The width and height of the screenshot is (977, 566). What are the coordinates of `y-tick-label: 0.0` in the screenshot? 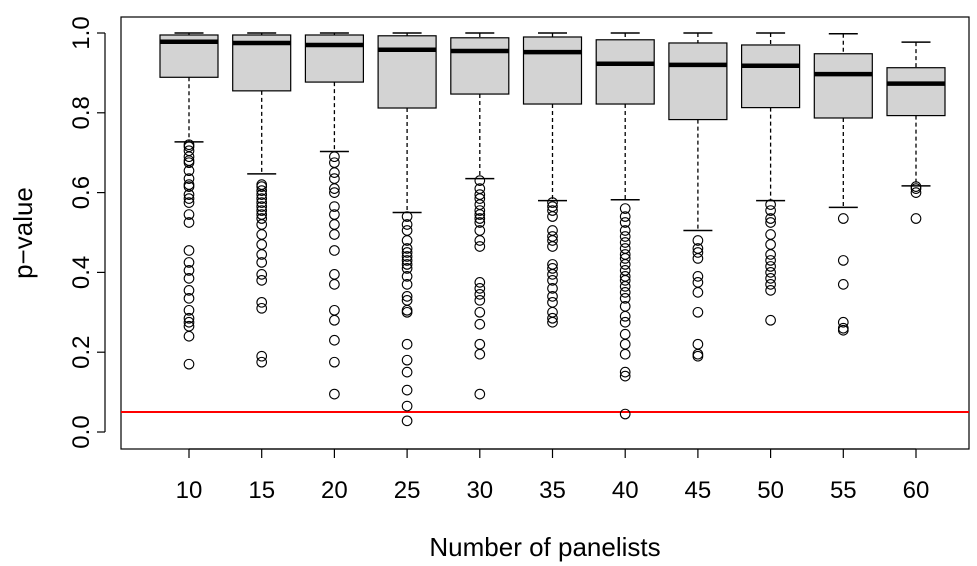 It's located at (81, 431).